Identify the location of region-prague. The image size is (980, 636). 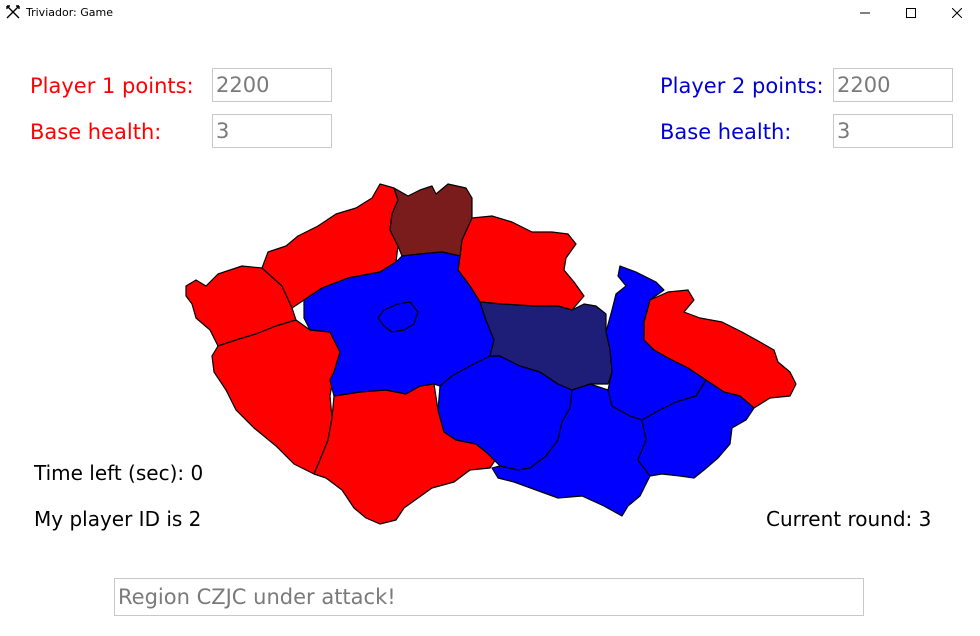
(398, 317).